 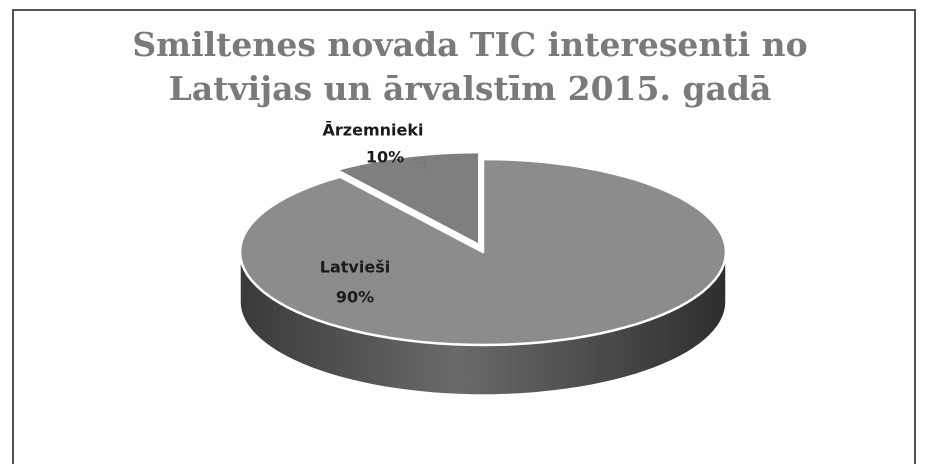 I want to click on chart-title-line: Smiltenes novada TIC interesenti no, so click(x=469, y=44).